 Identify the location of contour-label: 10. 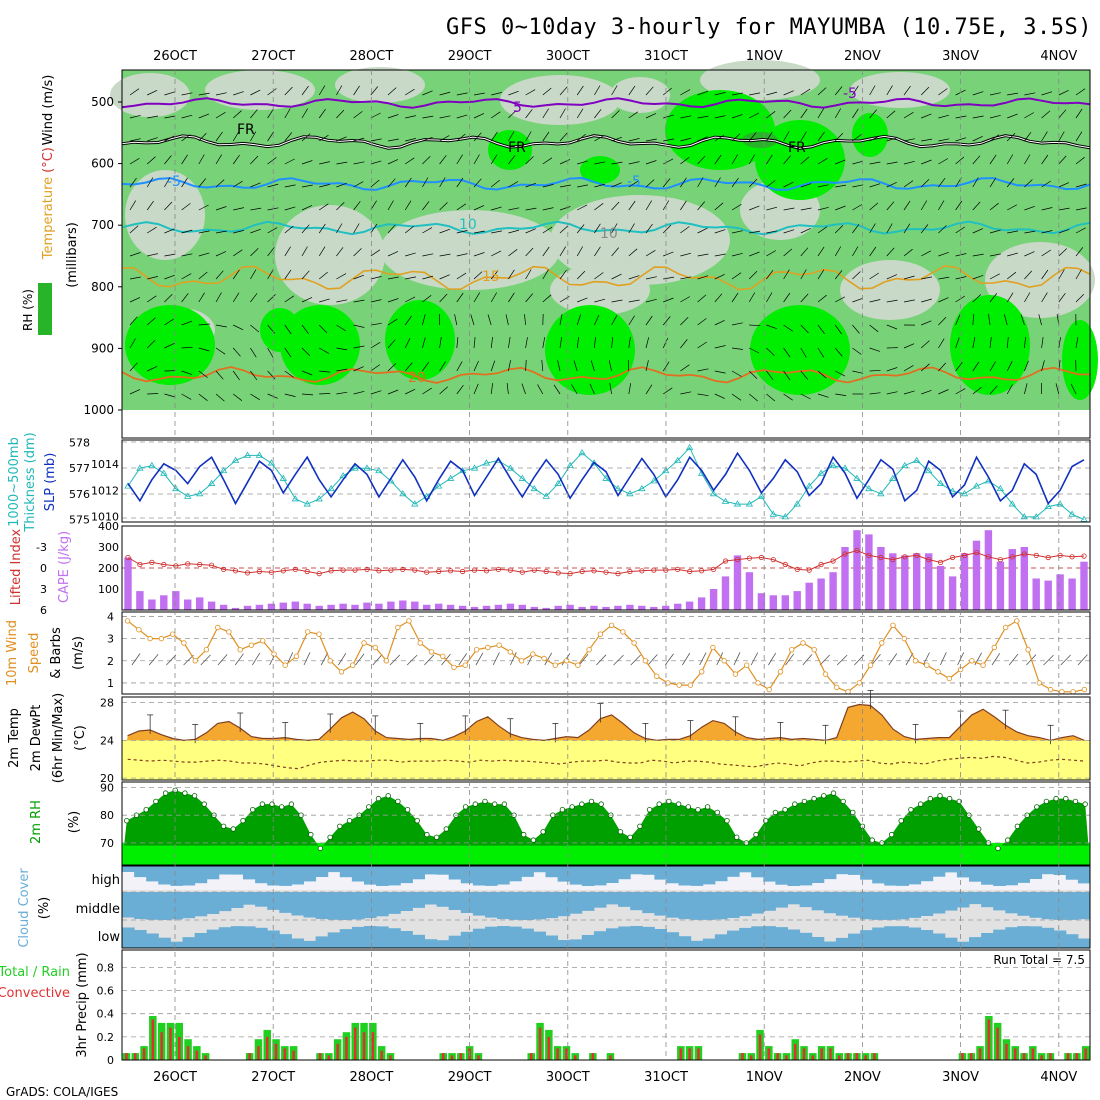
(468, 225).